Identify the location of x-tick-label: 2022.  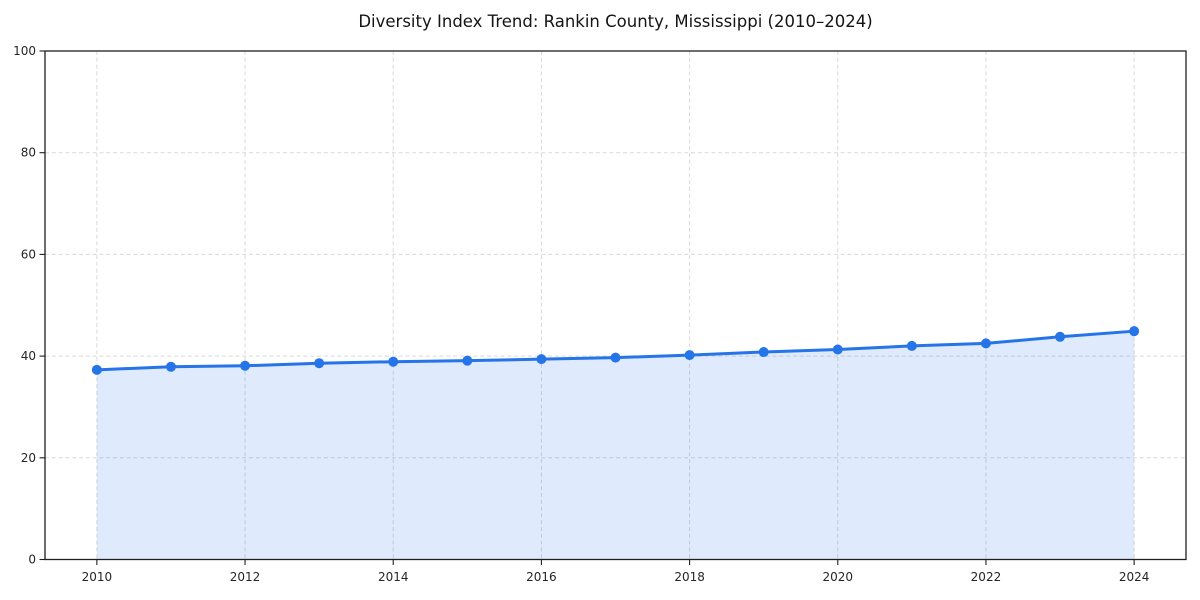
(986, 577).